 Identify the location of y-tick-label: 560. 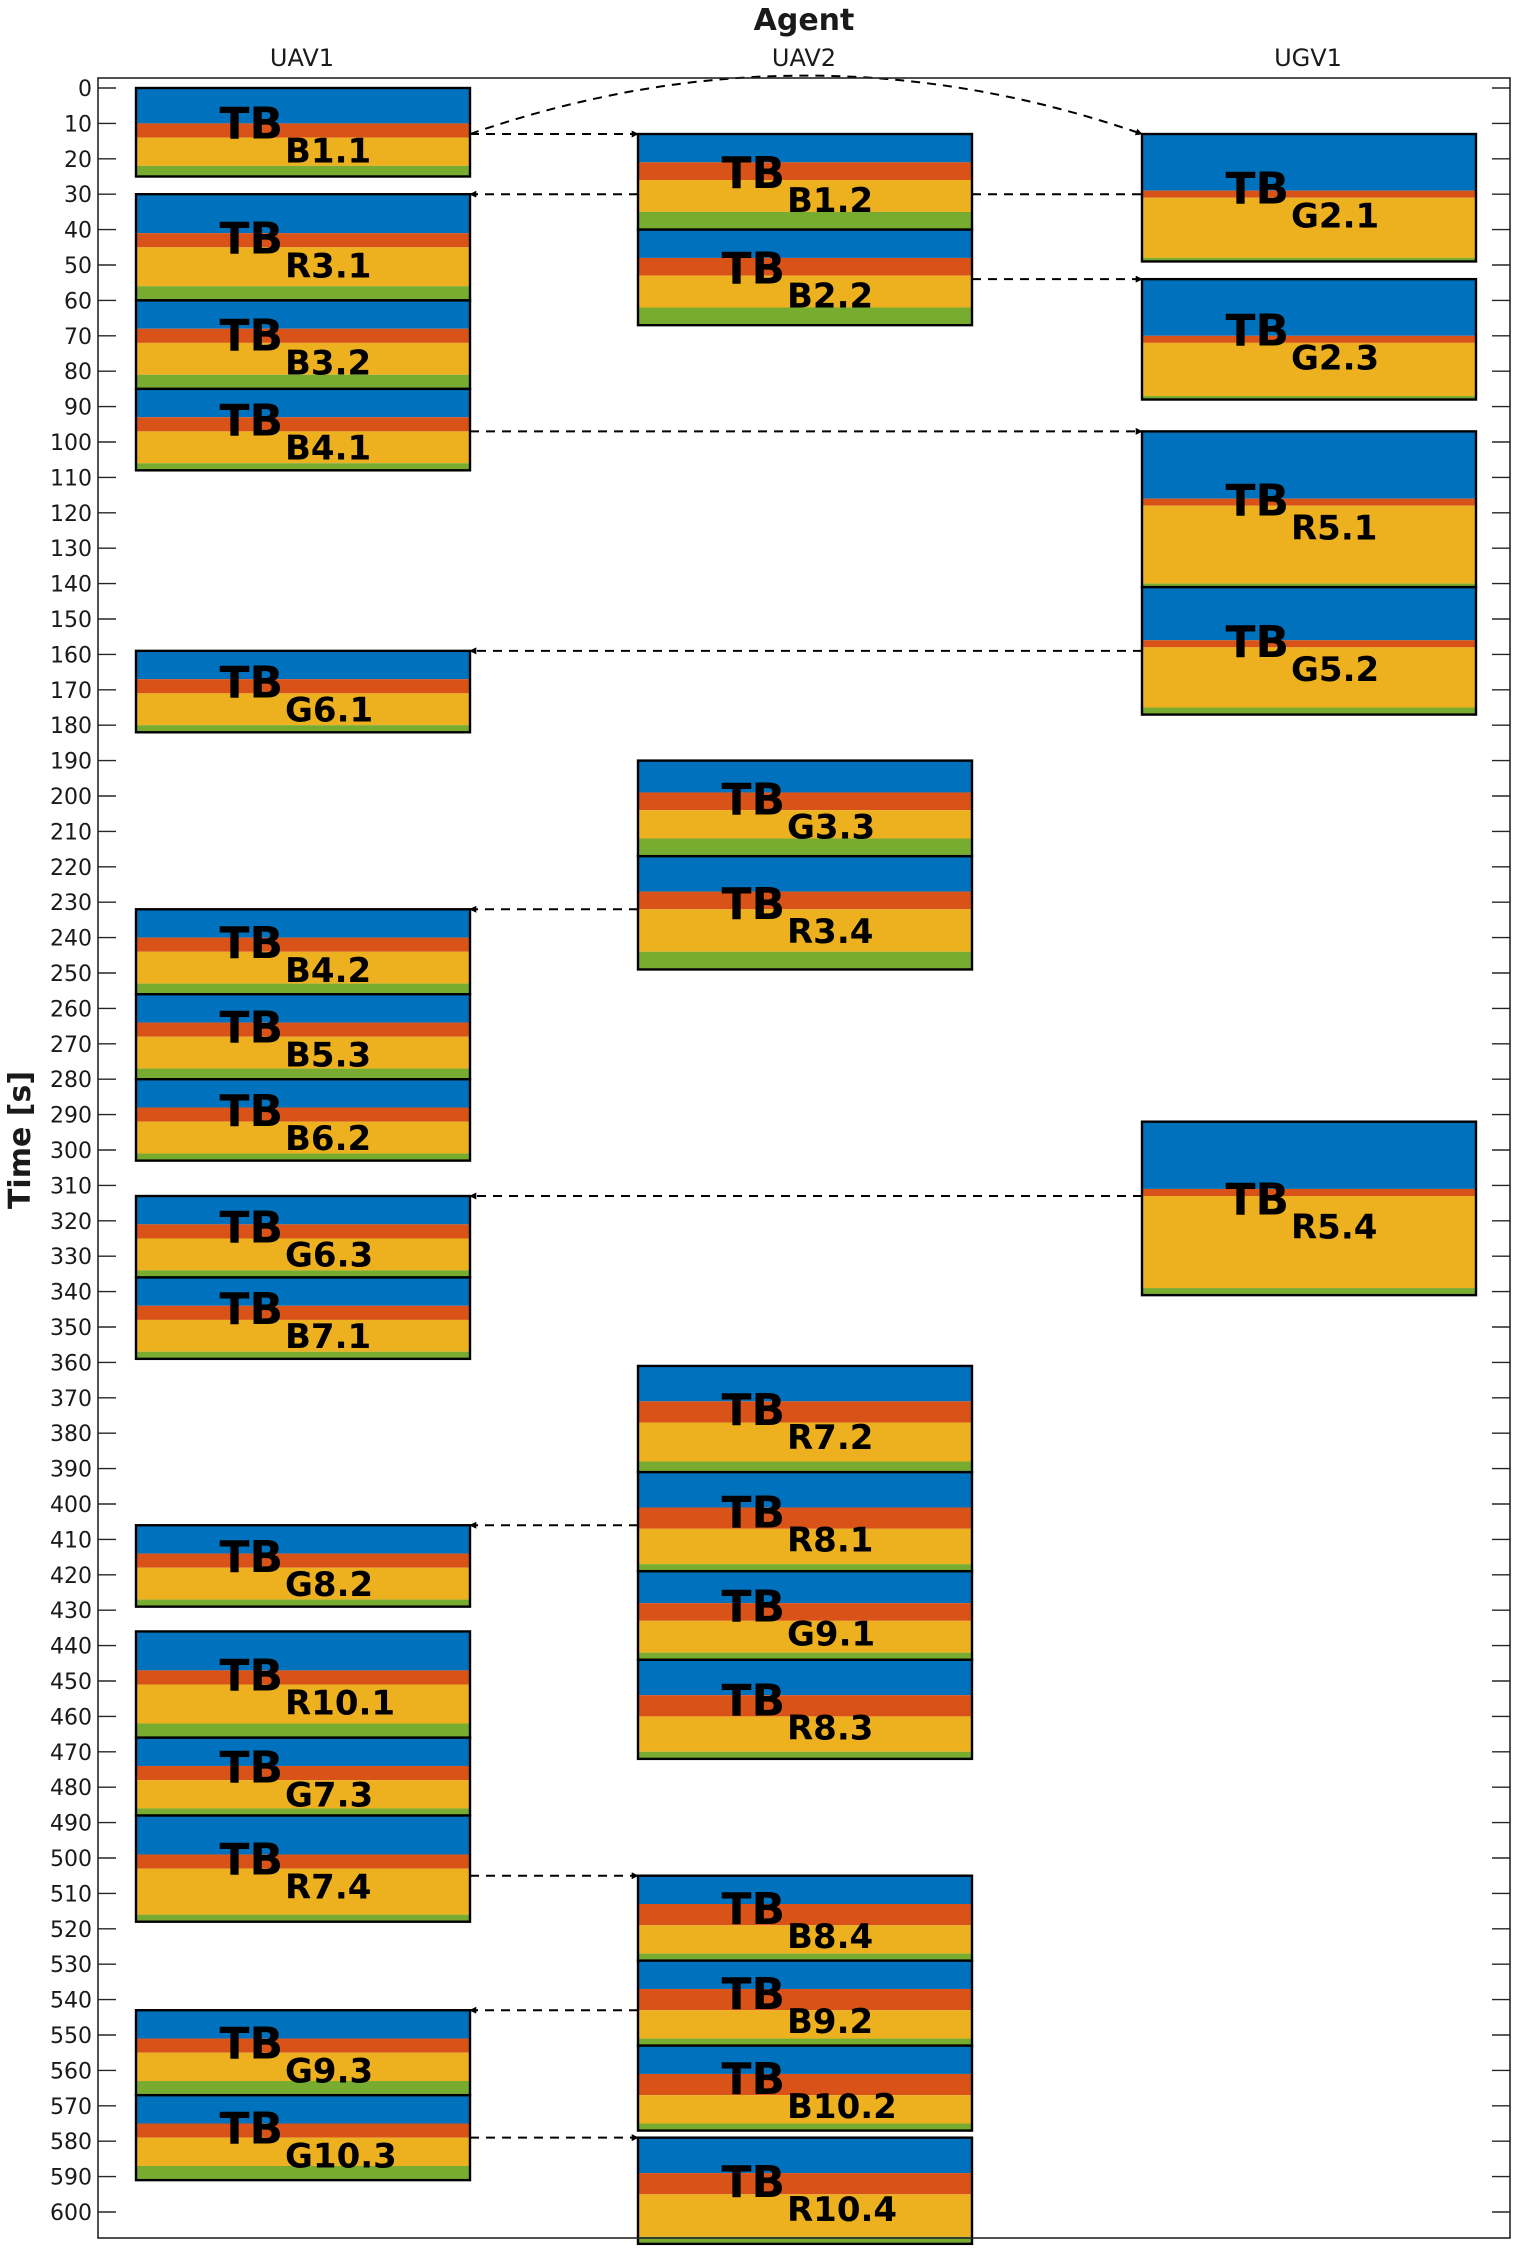
(71, 2071).